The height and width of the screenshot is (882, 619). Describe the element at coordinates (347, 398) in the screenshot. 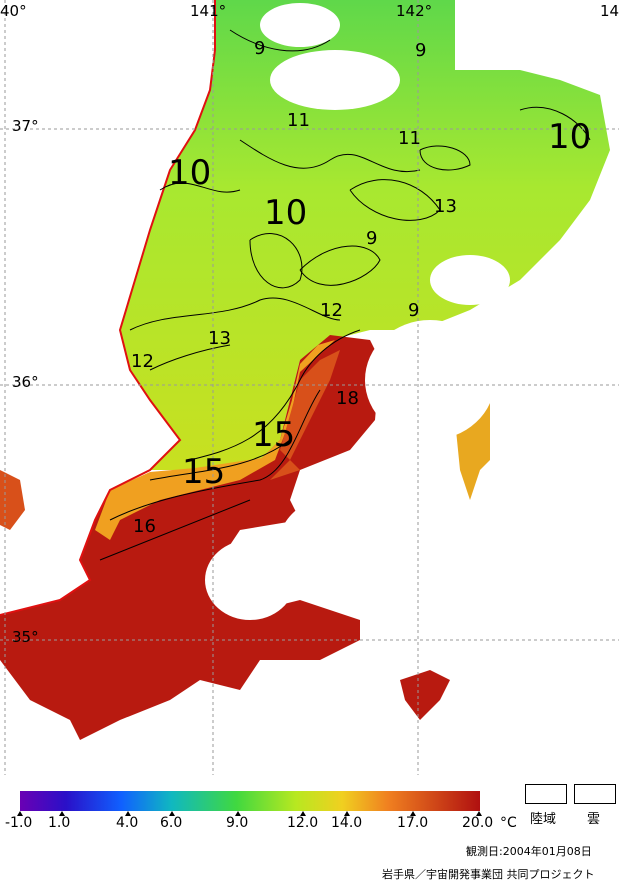

I see `contour-label: 18` at that location.